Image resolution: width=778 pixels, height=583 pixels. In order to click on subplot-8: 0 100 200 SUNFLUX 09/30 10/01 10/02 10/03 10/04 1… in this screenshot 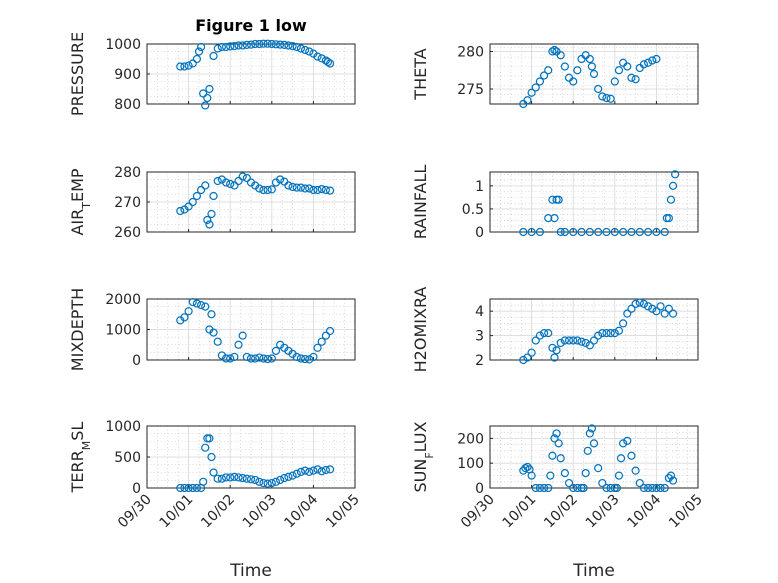, I will do `click(558, 476)`.